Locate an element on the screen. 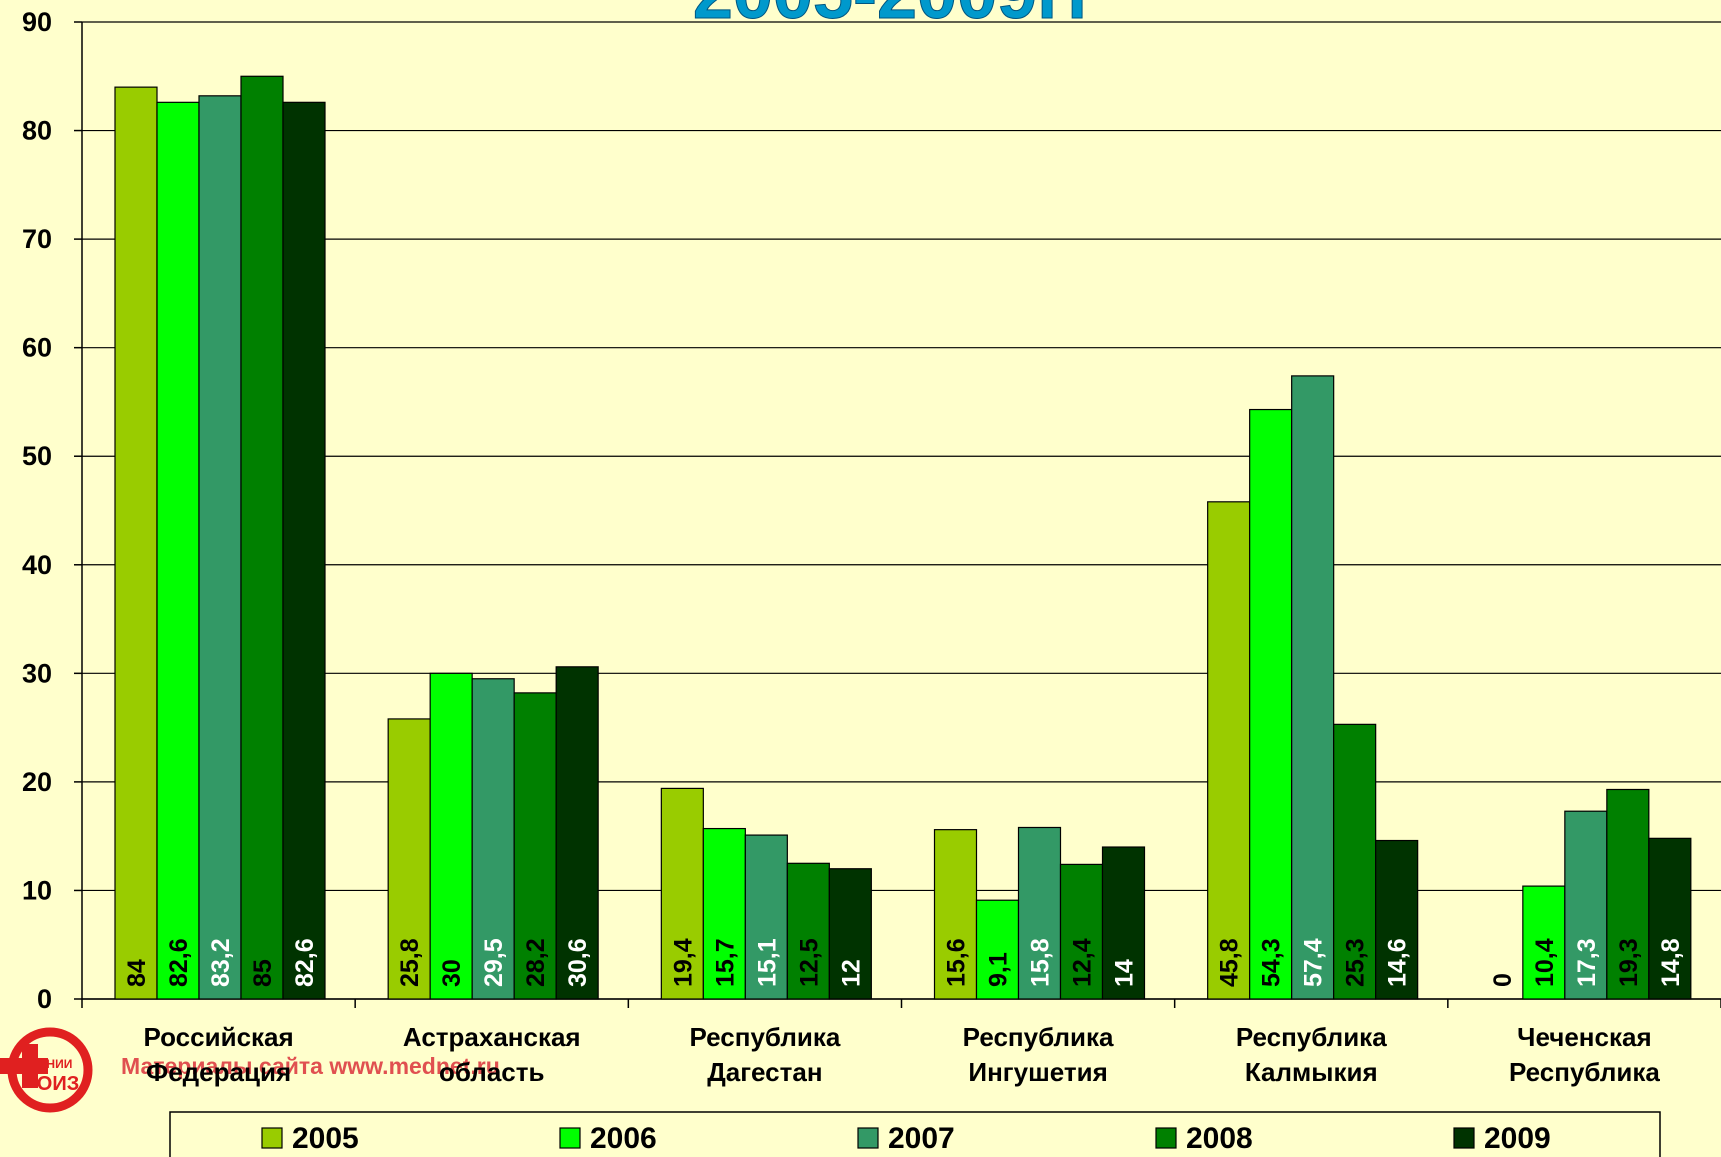 The width and height of the screenshot is (1721, 1157). legend: 2005 2006 2007 2008 2009 is located at coordinates (915, 1134).